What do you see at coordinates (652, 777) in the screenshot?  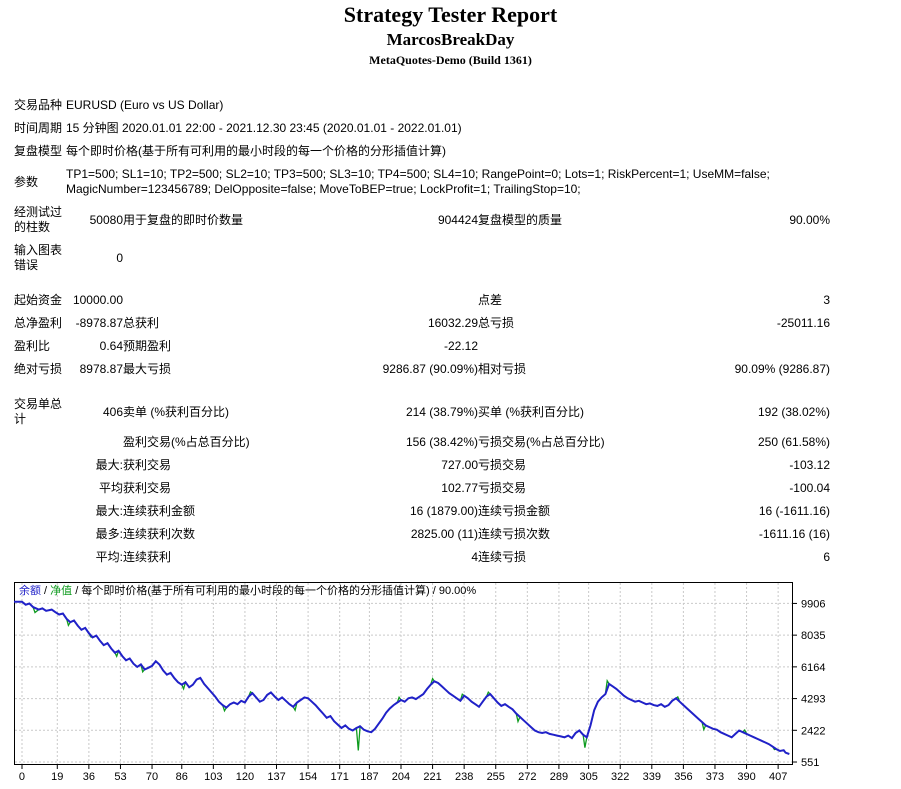 I see `x-axis-label: 339` at bounding box center [652, 777].